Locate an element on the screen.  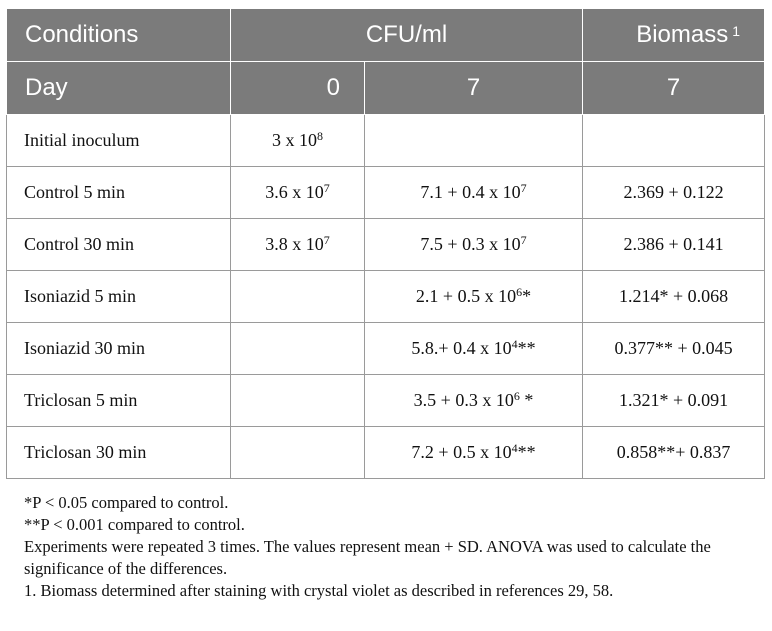
cfu-day0-cell: 3.6 x 10⁷ is located at coordinates (297, 192).